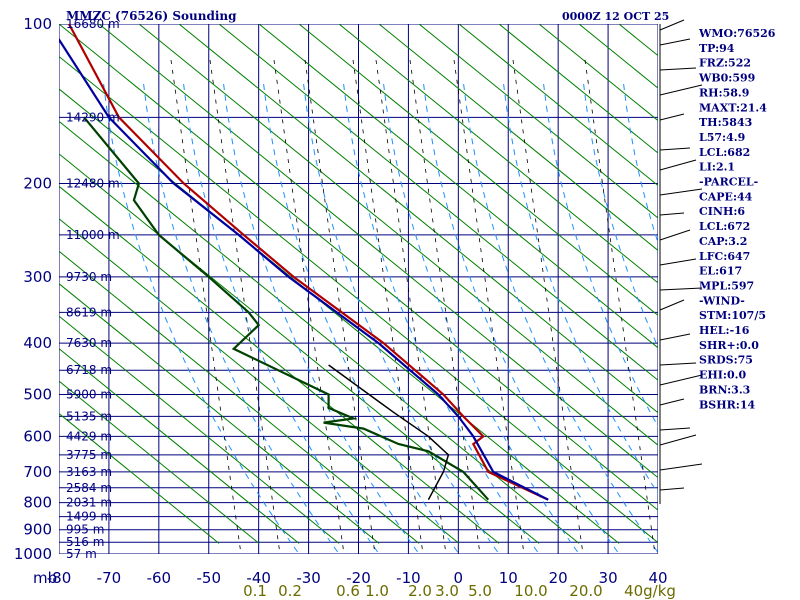 This screenshot has height=600, width=800. Describe the element at coordinates (726, 360) in the screenshot. I see `index-value: SRDS:75` at that location.